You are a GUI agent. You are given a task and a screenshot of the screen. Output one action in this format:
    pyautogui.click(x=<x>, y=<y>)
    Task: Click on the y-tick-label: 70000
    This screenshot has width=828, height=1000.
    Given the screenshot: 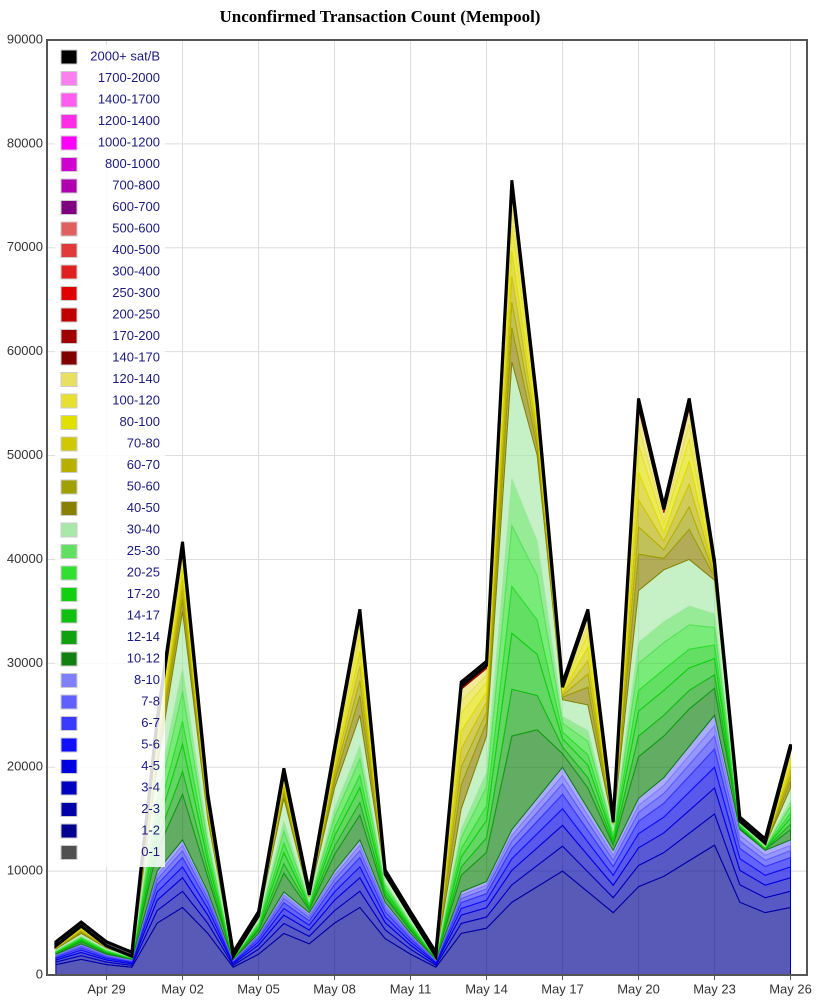 What is the action you would take?
    pyautogui.click(x=25, y=246)
    